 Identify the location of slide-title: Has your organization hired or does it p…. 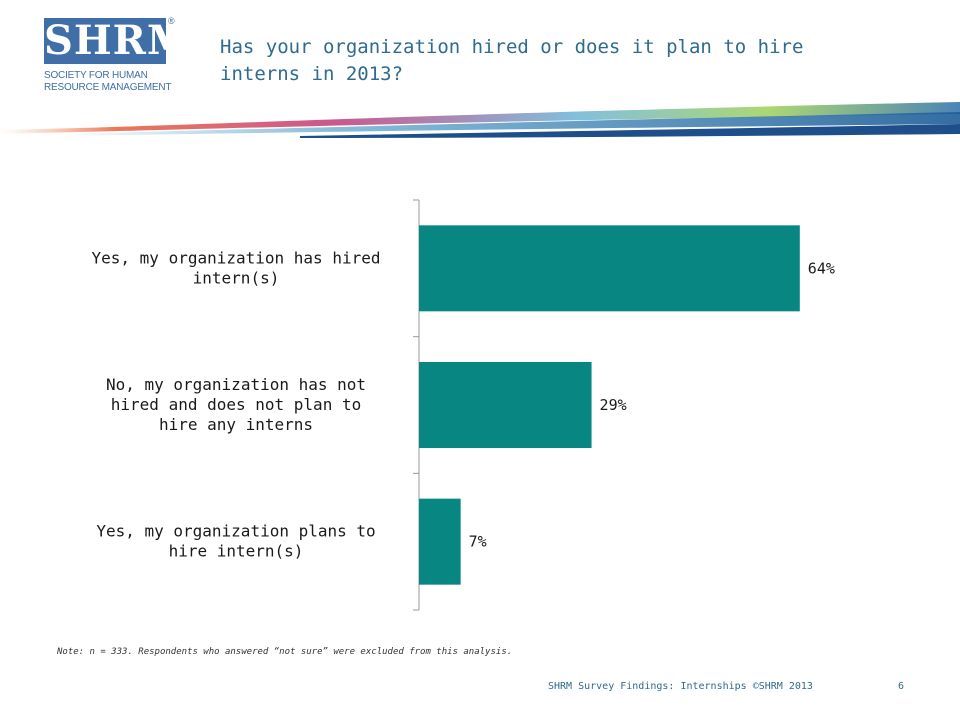
(512, 60).